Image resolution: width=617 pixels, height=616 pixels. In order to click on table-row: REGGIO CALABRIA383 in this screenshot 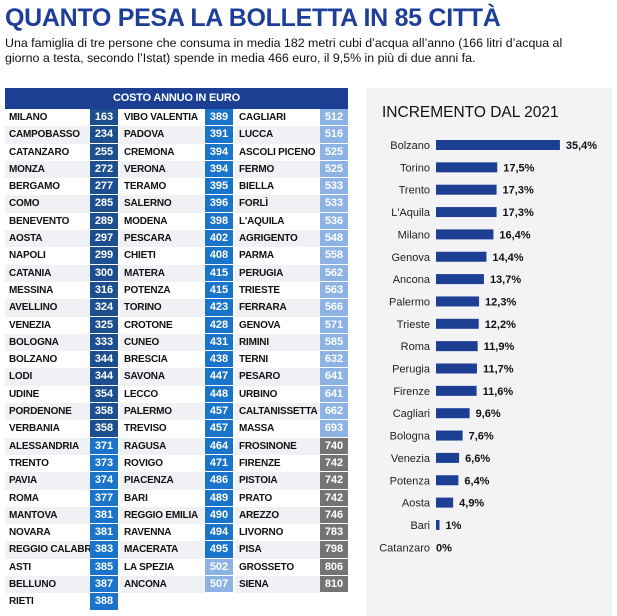, I will do `click(61, 550)`.